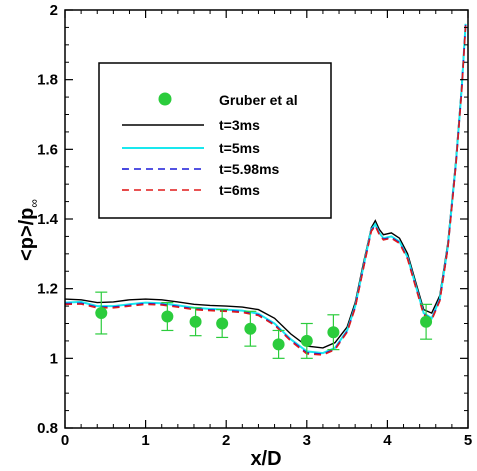 This screenshot has width=477, height=471. I want to click on x-axis-title: x/D, so click(265, 459).